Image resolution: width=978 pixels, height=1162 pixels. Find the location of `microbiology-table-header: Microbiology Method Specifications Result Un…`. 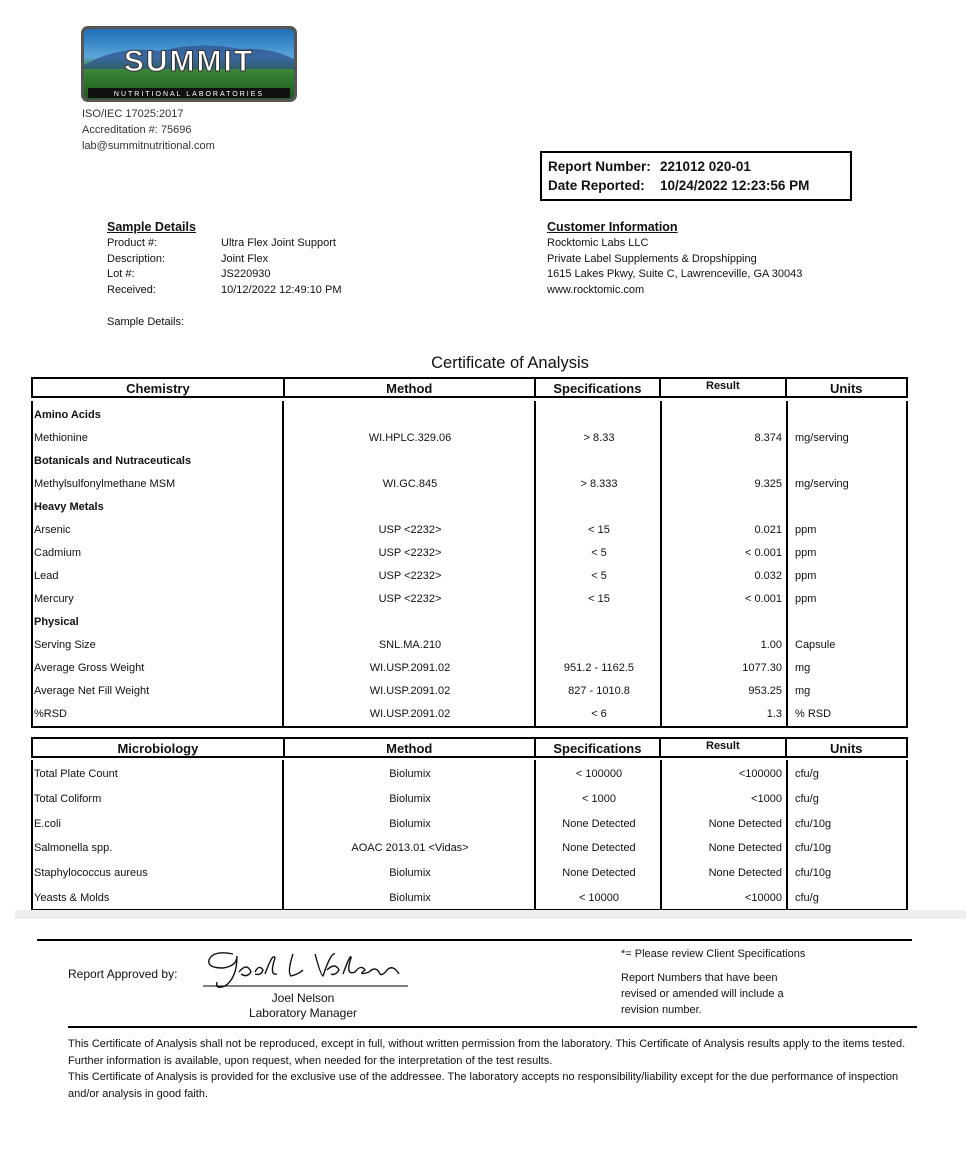

microbiology-table-header: Microbiology Method Specifications Result Un… is located at coordinates (469, 747).